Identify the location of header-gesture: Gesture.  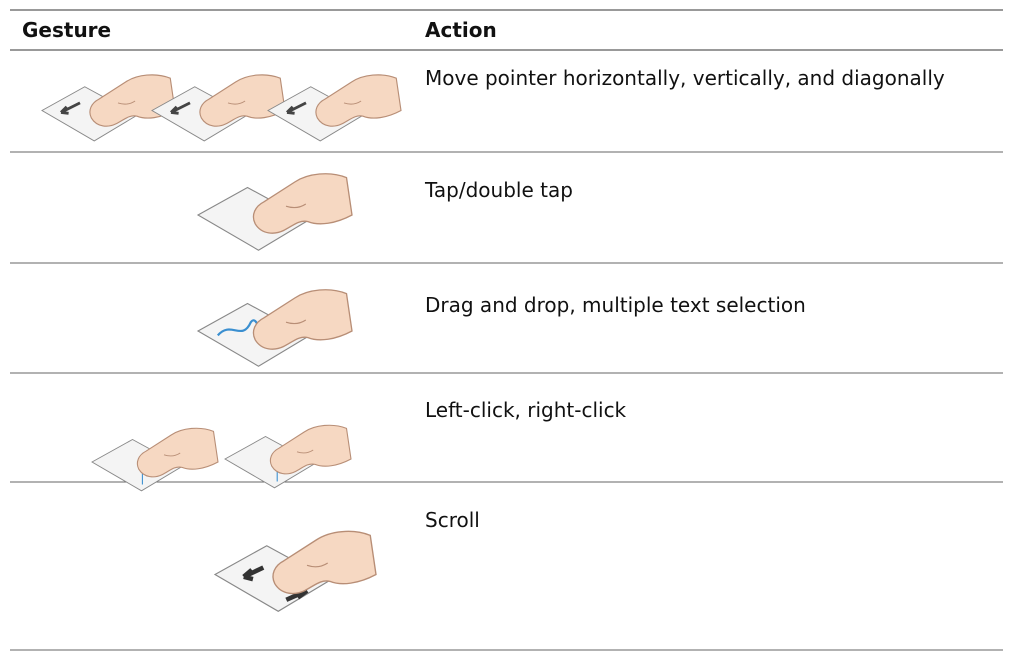
(67, 30).